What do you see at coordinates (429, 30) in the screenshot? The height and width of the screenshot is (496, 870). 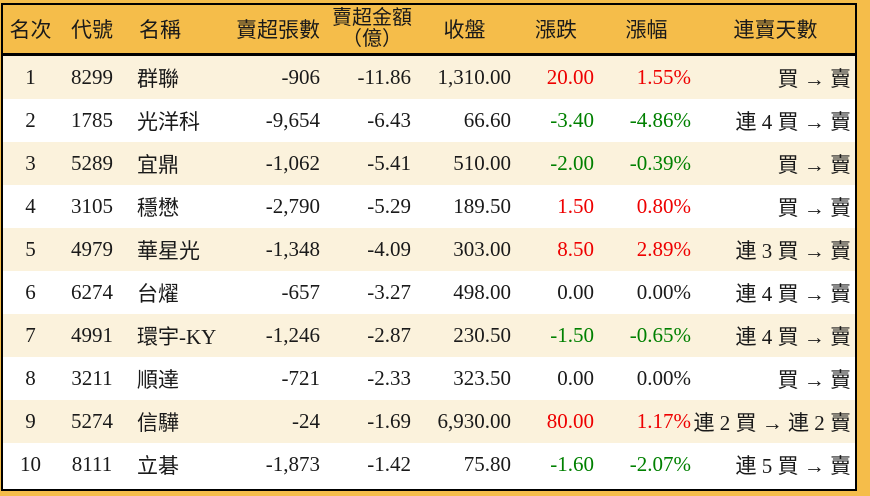 I see `table-header: 名次 代號 名稱 賣超張數 賣超金額 （億） 收盤 漲跌 漲幅 連賣天數` at bounding box center [429, 30].